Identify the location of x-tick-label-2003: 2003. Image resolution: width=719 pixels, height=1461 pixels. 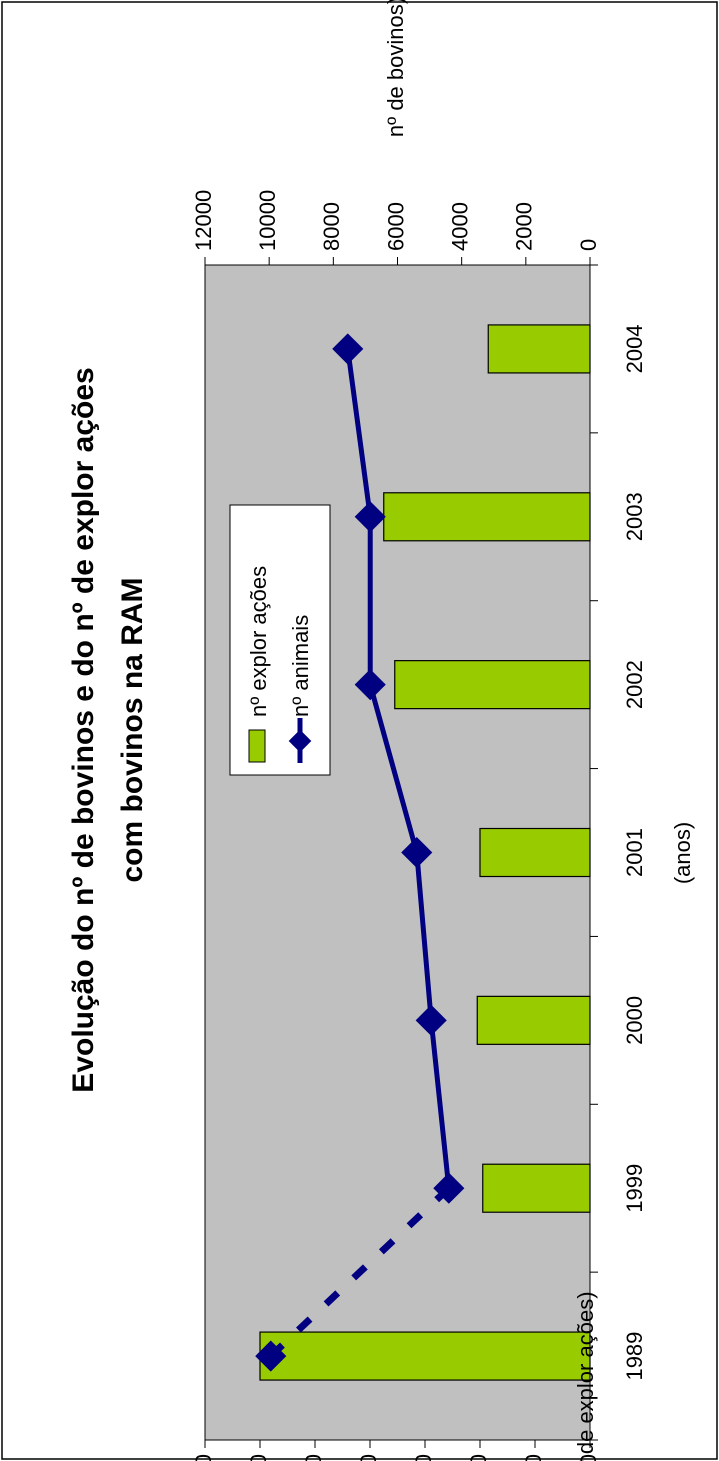
(634, 516).